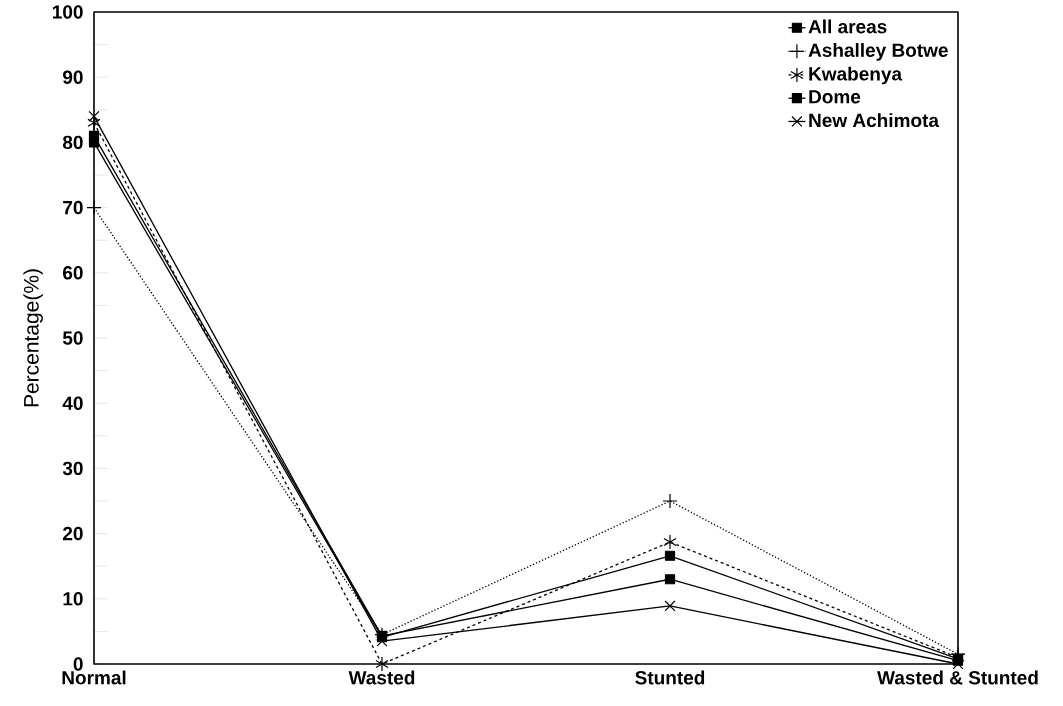 This screenshot has width=1063, height=706. I want to click on x-tick-label: Wasted & Stunted, so click(957, 677).